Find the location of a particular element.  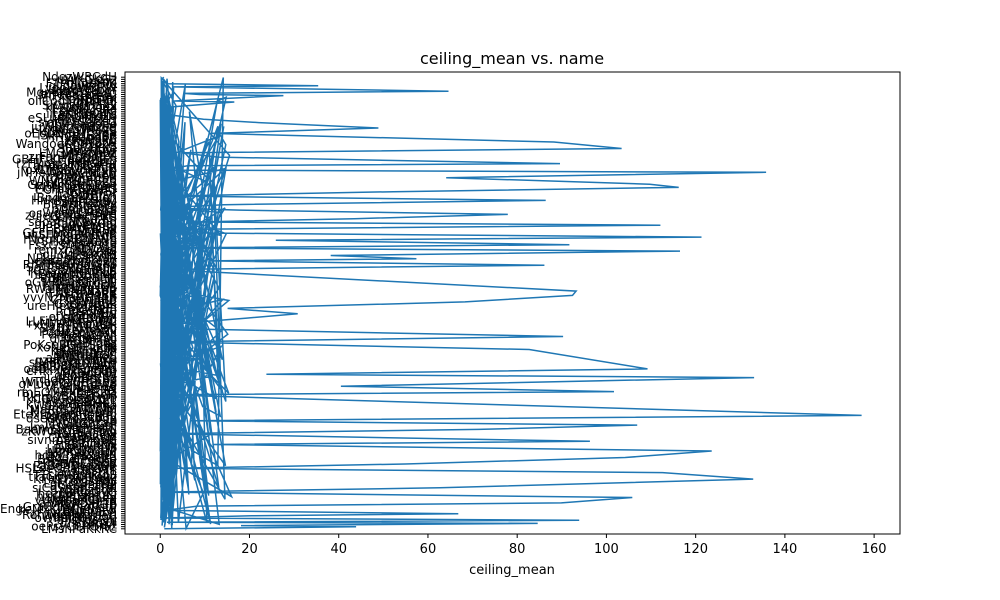

y-tick-label: SgGSoMoymSP is located at coordinates (71, 267).